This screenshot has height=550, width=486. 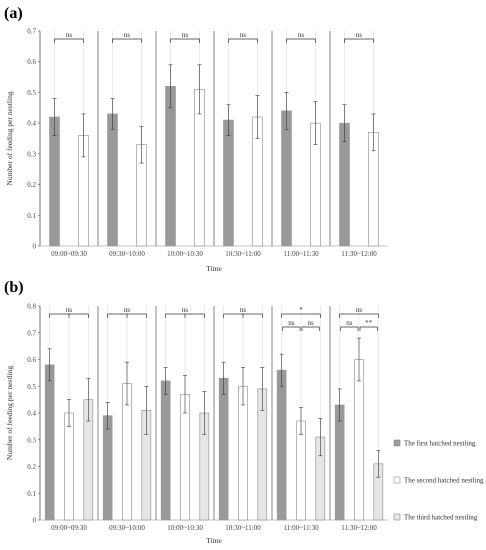 I want to click on y-tick-label: 0.8, so click(x=31, y=307).